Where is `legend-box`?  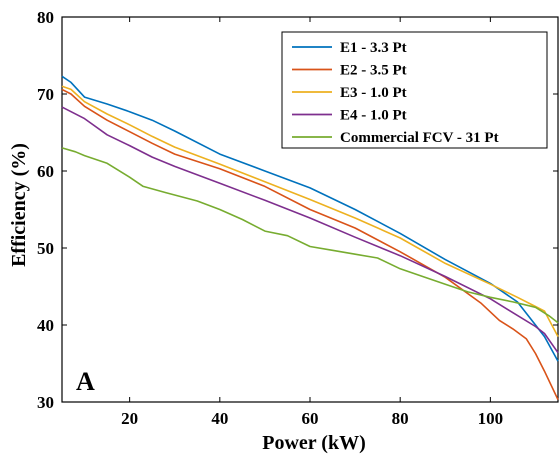 legend-box is located at coordinates (414, 90).